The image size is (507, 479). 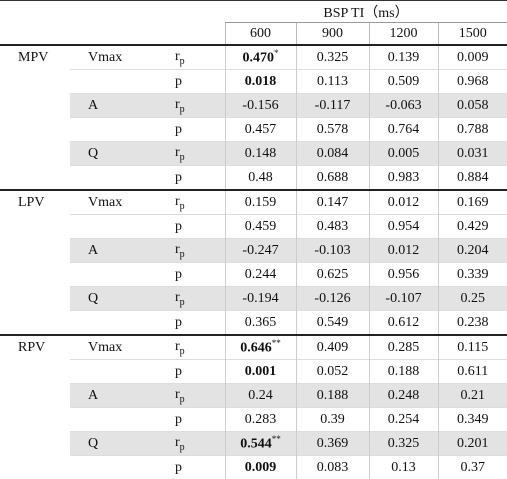 What do you see at coordinates (472, 106) in the screenshot?
I see `value-cell: 0.058` at bounding box center [472, 106].